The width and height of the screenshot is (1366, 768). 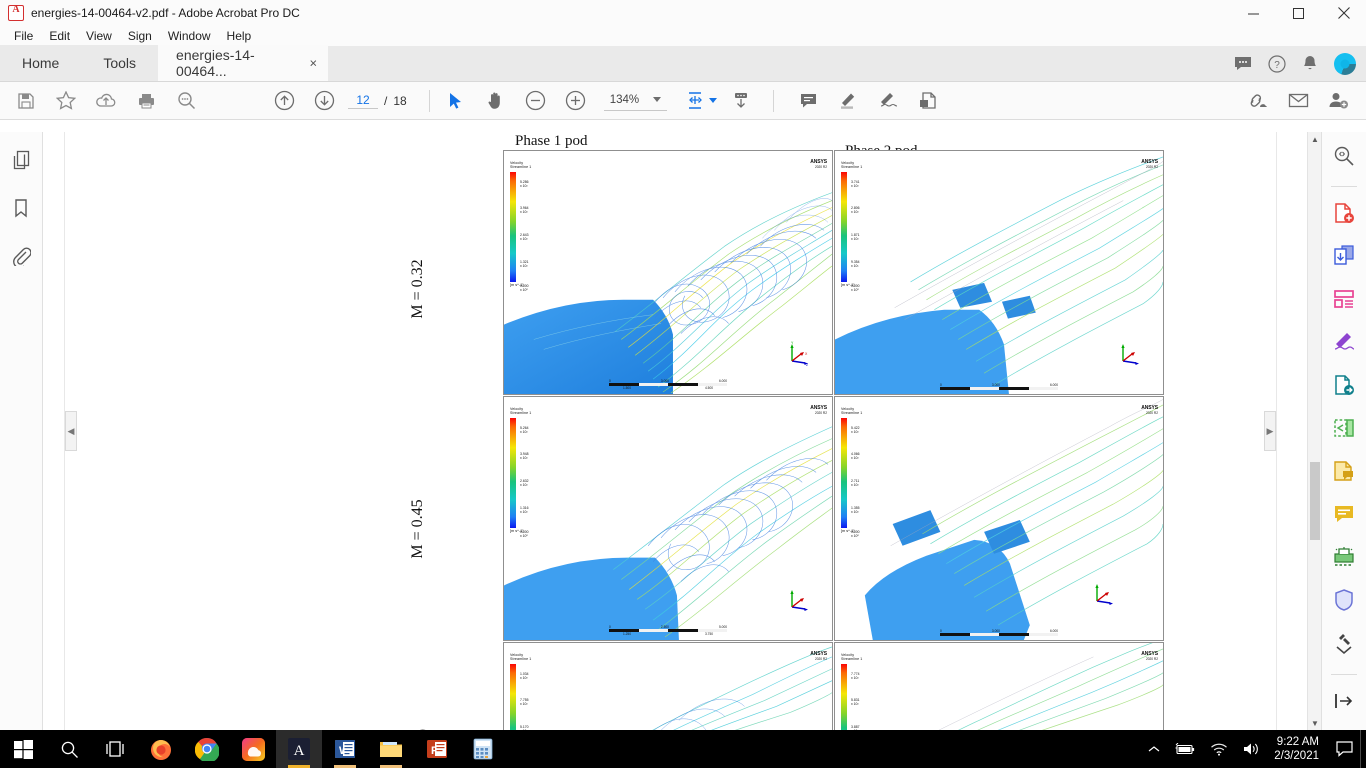 I want to click on scroll-up-arrow: ▲, so click(x=1315, y=139).